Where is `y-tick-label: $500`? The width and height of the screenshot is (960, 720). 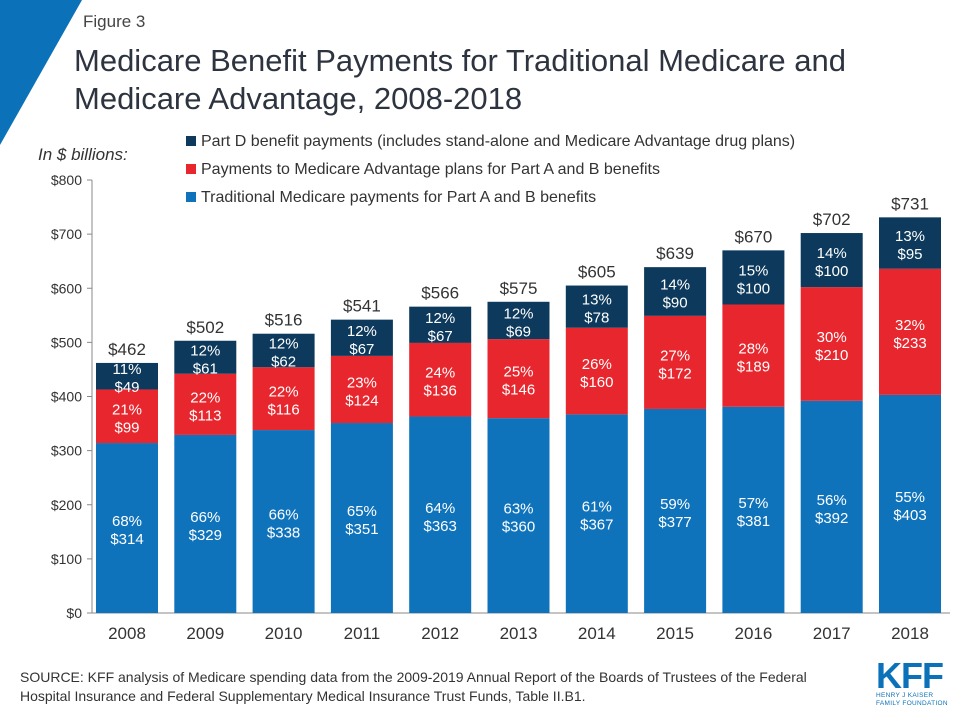 y-tick-label: $500 is located at coordinates (66, 342).